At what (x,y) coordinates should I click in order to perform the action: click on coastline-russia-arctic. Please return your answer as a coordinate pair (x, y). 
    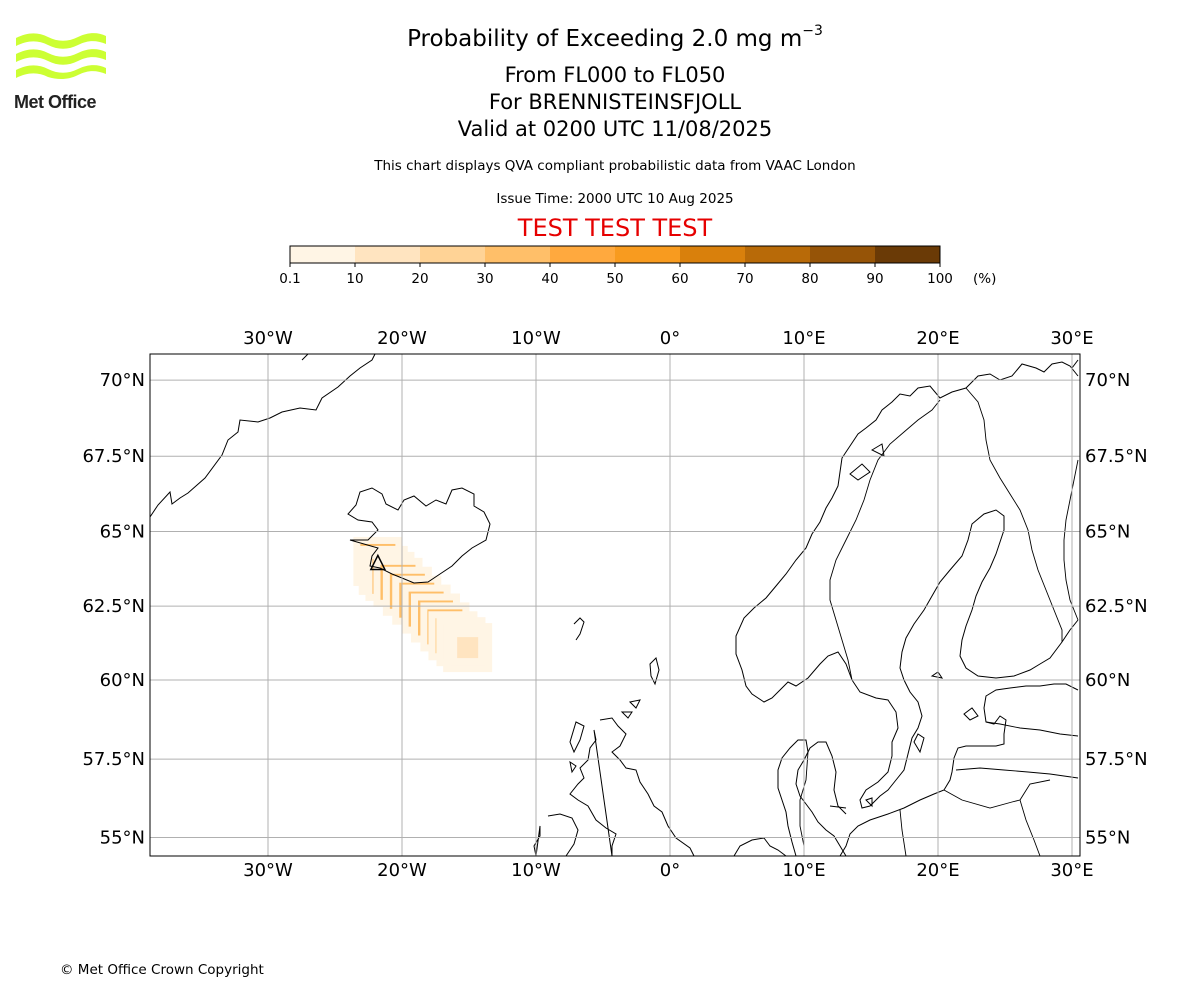
    Looking at the image, I should click on (1075, 364).